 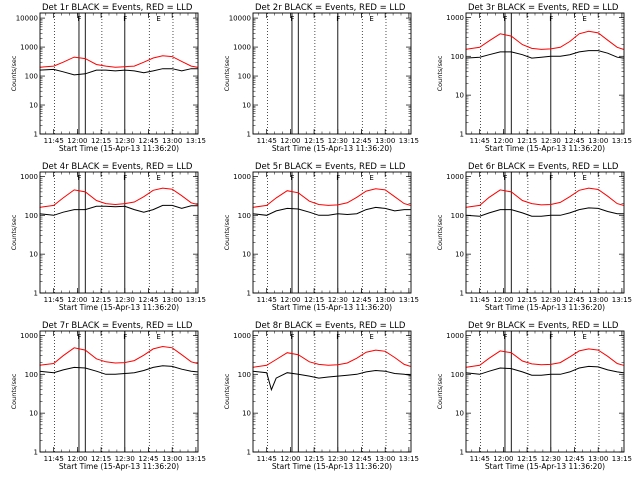 I want to click on panel-title: Det 9r BLACK = Events, RED = LLD, so click(x=543, y=326).